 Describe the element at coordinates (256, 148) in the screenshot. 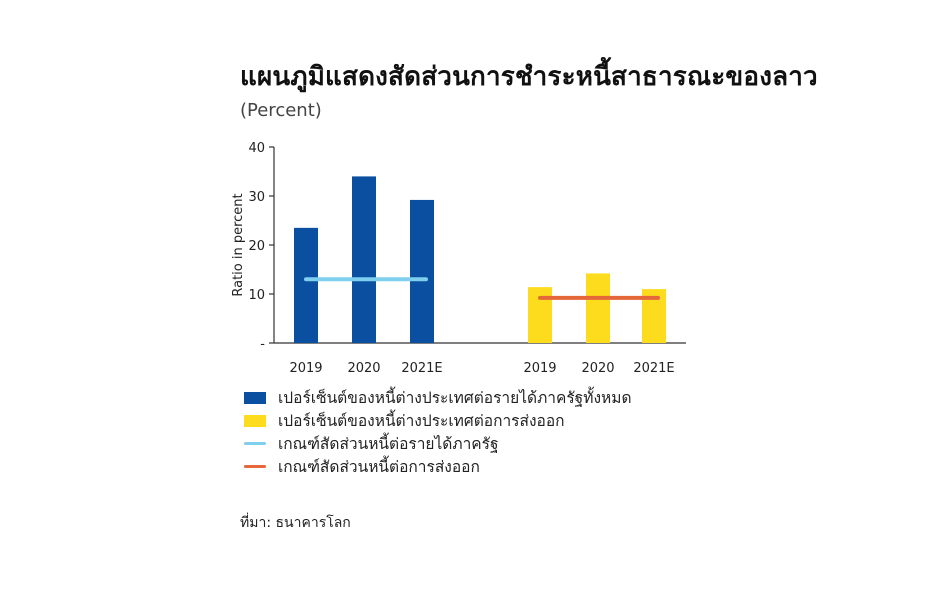

I see `y-tick-label: 40` at that location.